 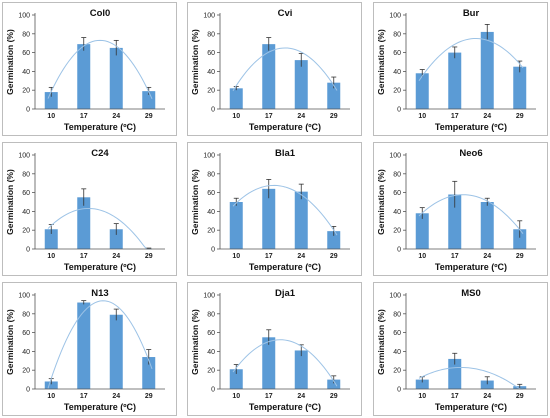 What do you see at coordinates (471, 13) in the screenshot?
I see `chart-title: Bur` at bounding box center [471, 13].